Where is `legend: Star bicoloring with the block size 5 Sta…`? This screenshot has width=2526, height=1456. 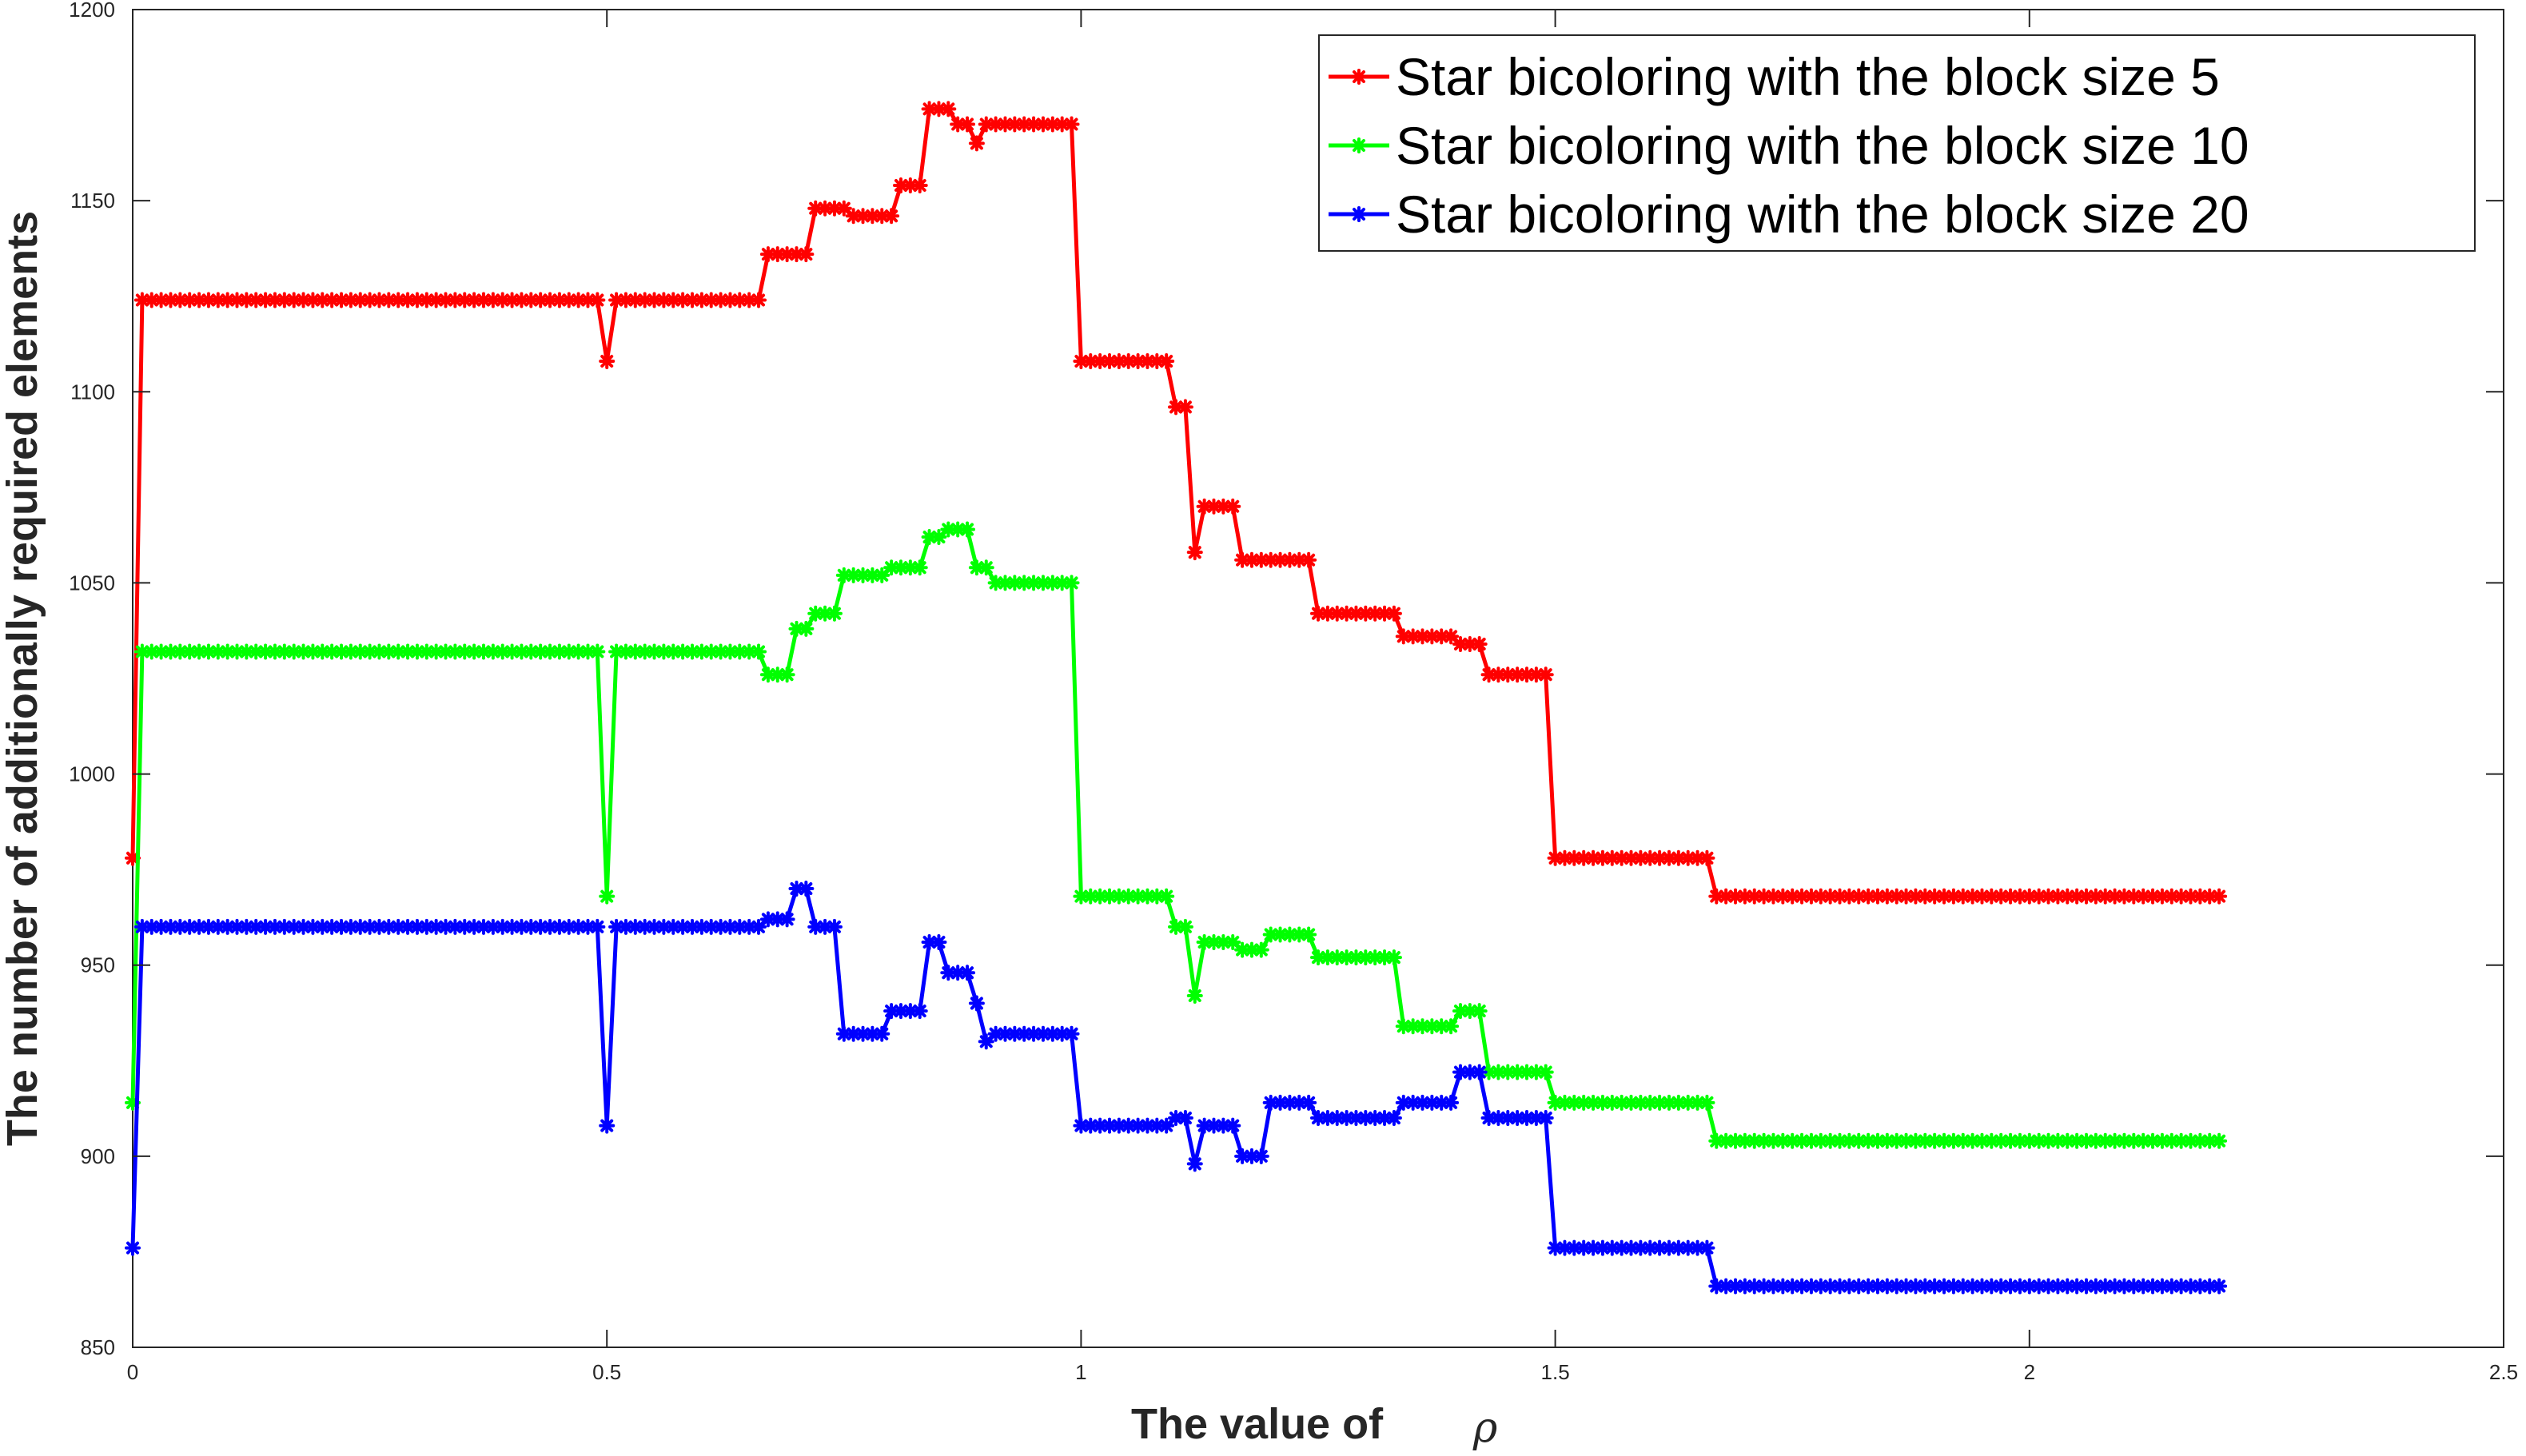 legend: Star bicoloring with the block size 5 Sta… is located at coordinates (1897, 143).